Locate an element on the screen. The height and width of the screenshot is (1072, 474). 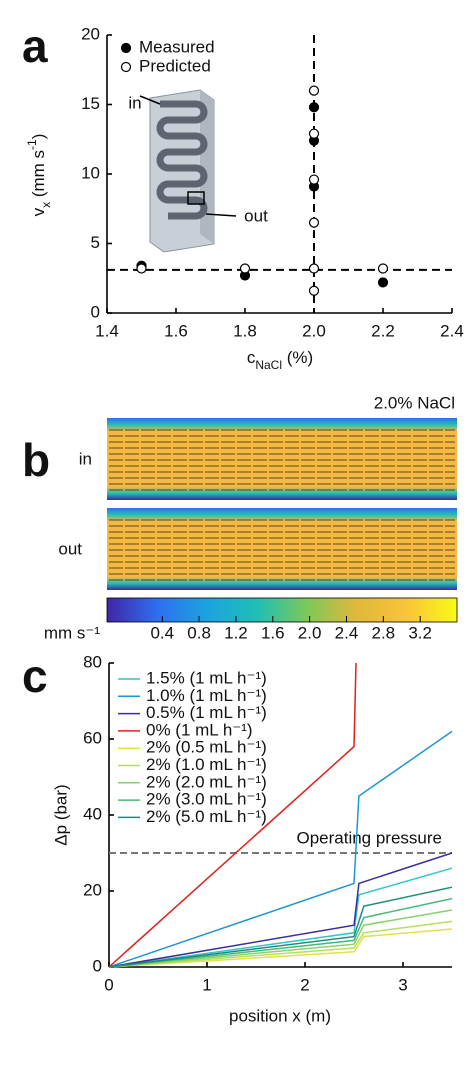
y-tick-label: 80 is located at coordinates (92, 661).